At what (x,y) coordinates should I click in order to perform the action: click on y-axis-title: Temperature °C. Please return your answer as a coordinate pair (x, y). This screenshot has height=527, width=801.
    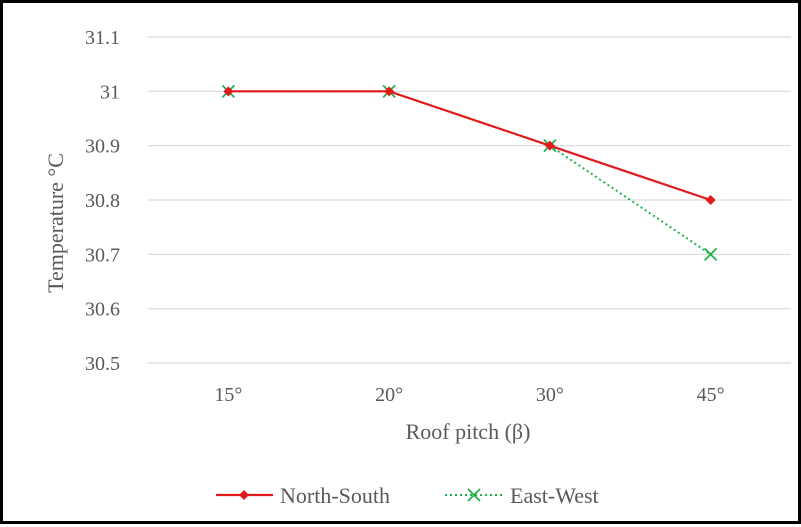
    Looking at the image, I should click on (55, 223).